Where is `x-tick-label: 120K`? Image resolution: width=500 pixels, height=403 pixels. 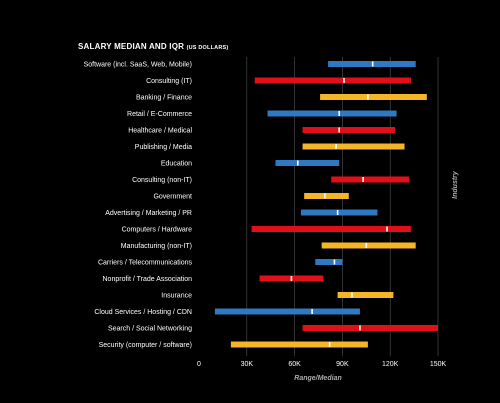 x-tick-label: 120K is located at coordinates (390, 364).